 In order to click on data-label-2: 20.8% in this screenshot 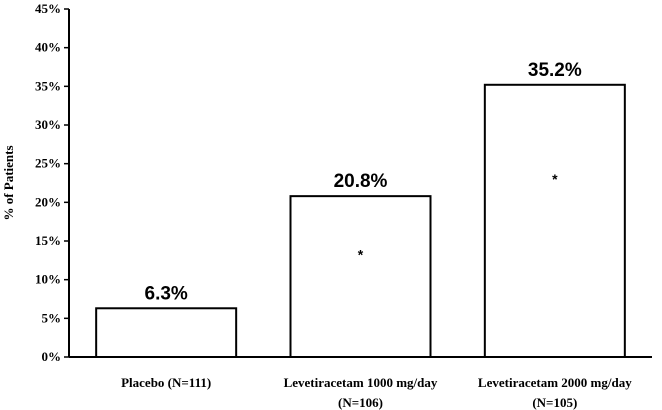, I will do `click(361, 181)`.